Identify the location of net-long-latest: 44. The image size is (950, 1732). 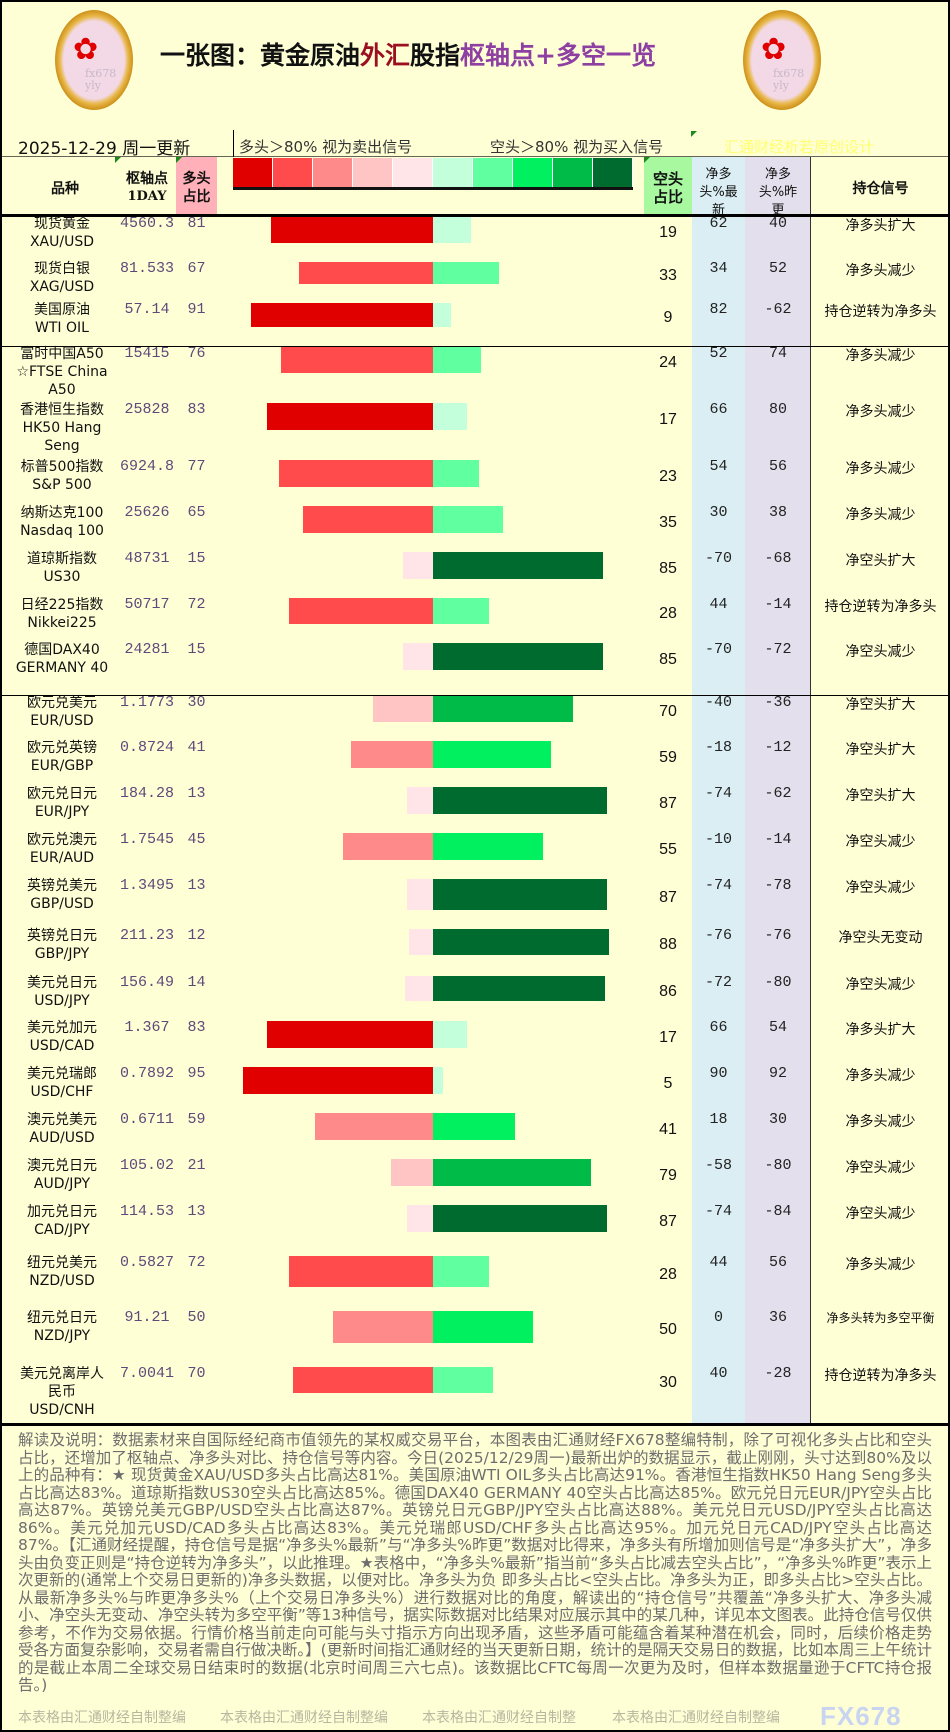
(718, 604).